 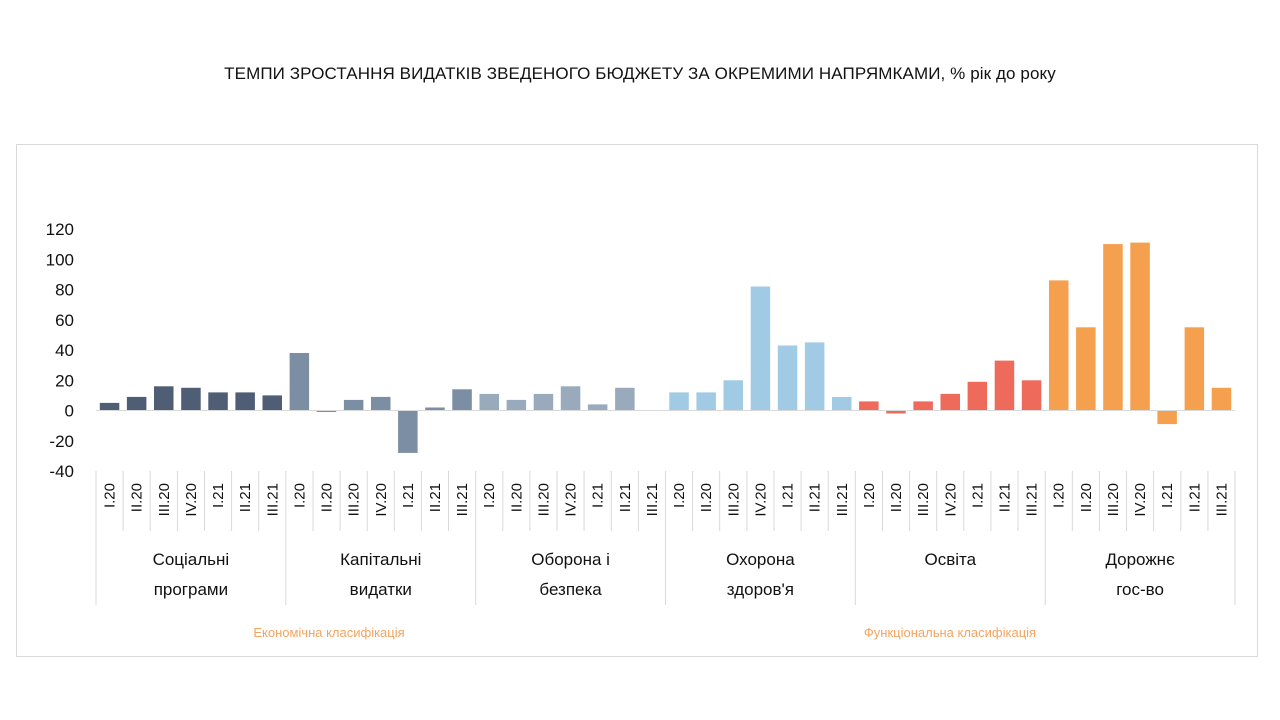 I want to click on group-label: Дорожнє, so click(x=1140, y=559).